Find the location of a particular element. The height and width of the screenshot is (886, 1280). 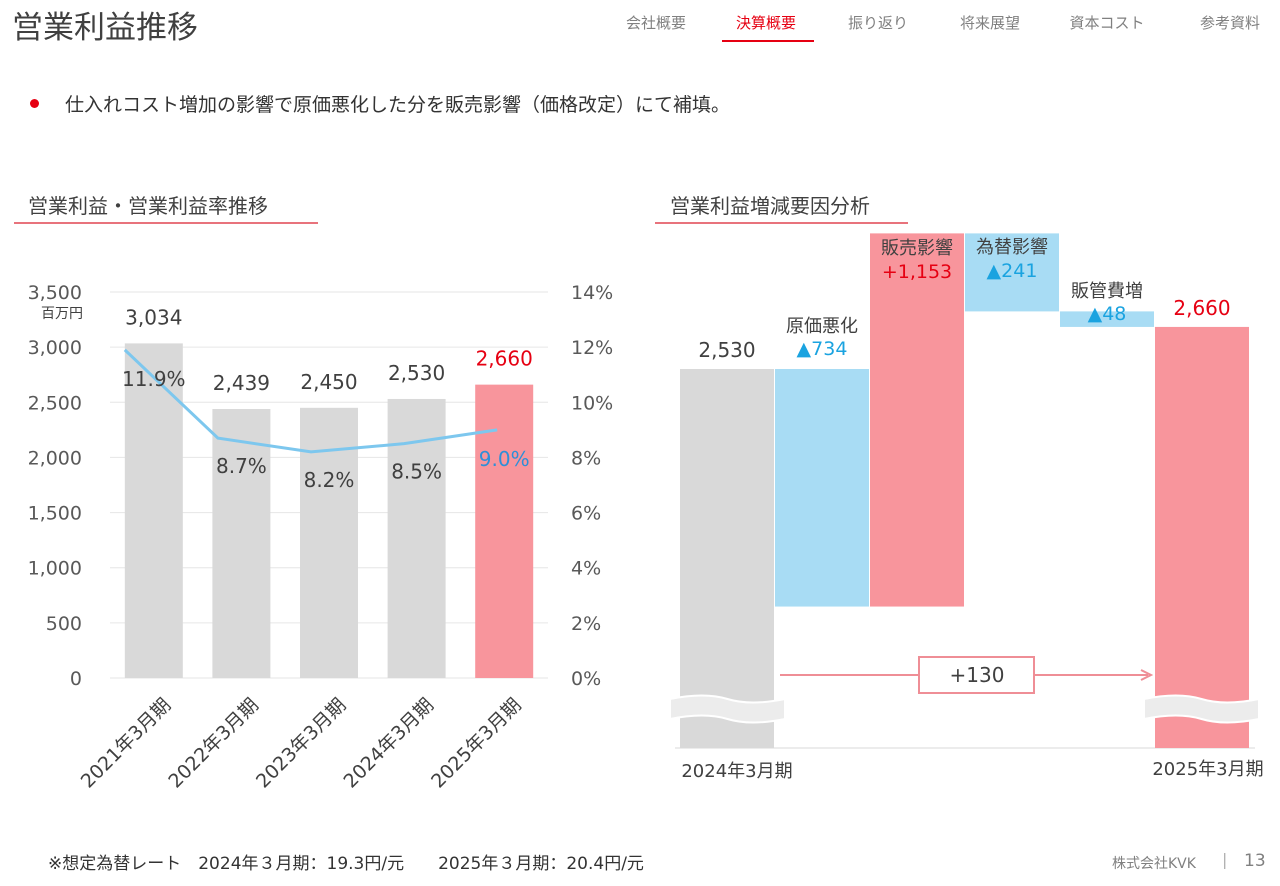

margin-rate-label: 8.5% is located at coordinates (416, 472).